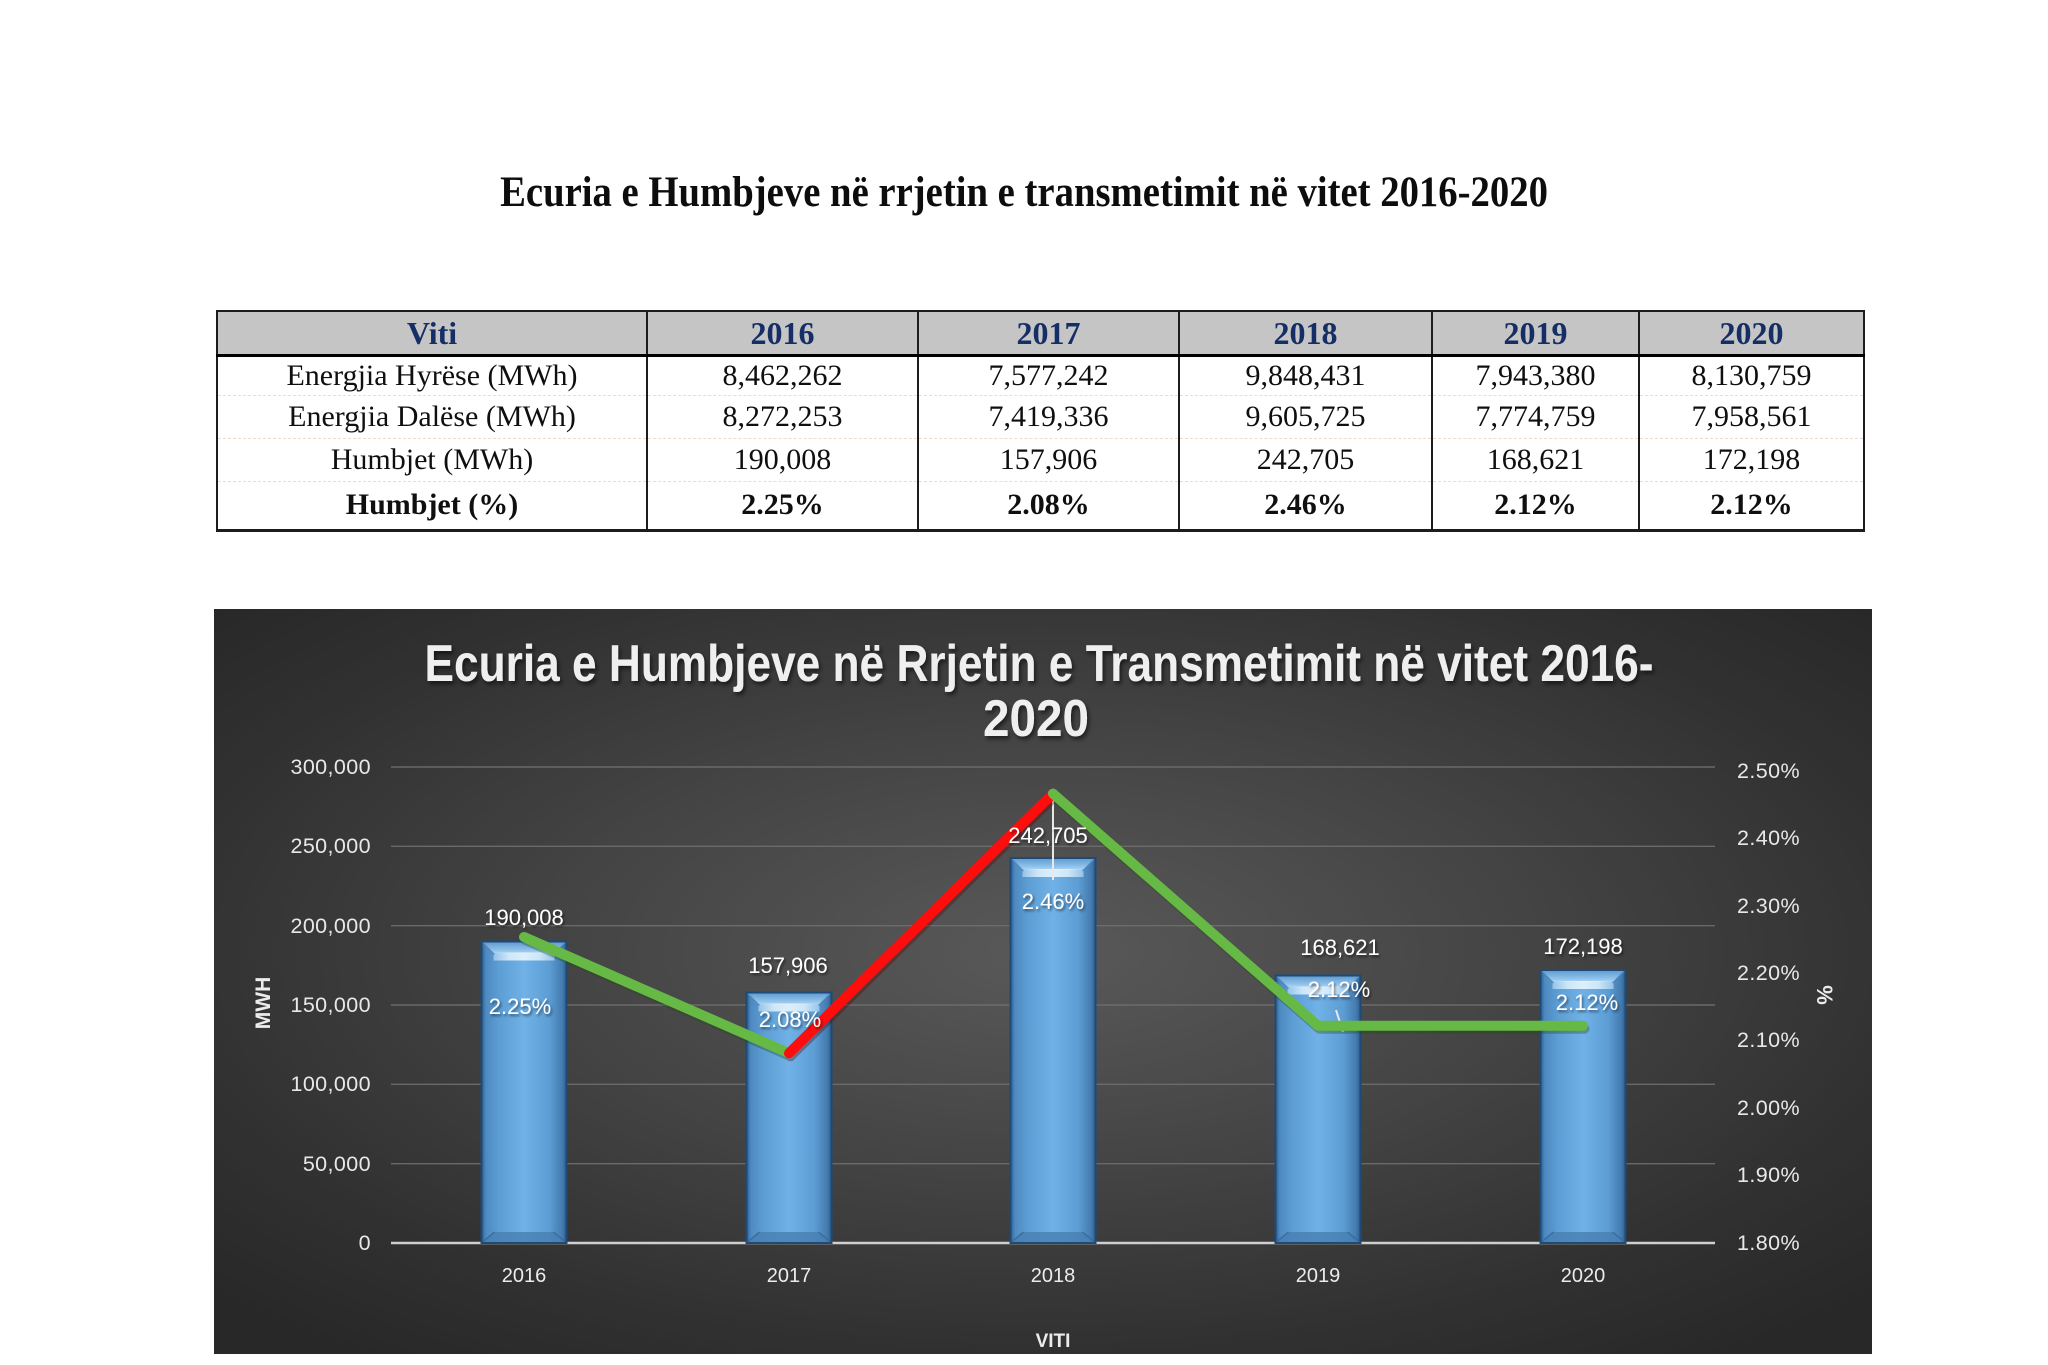 This screenshot has width=2048, height=1365. Describe the element at coordinates (1340, 947) in the screenshot. I see `svg-text: 168,621` at that location.